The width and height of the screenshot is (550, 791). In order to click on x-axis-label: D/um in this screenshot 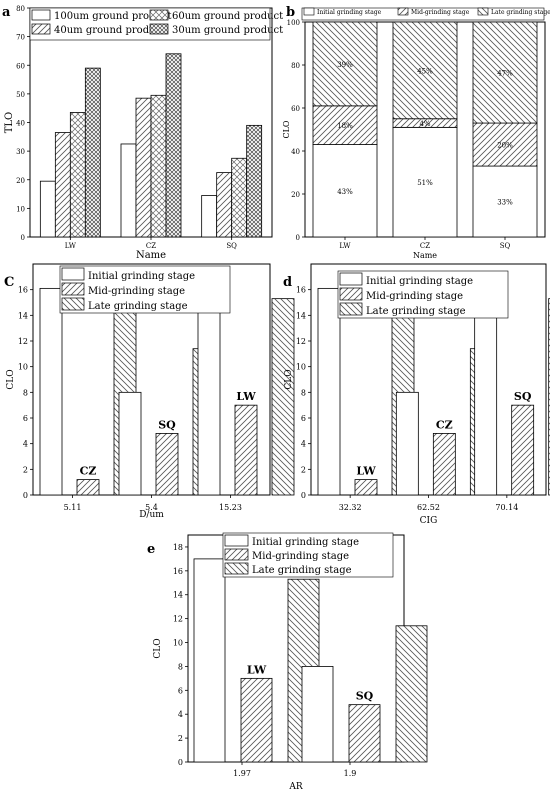, I will do `click(151, 515)`.